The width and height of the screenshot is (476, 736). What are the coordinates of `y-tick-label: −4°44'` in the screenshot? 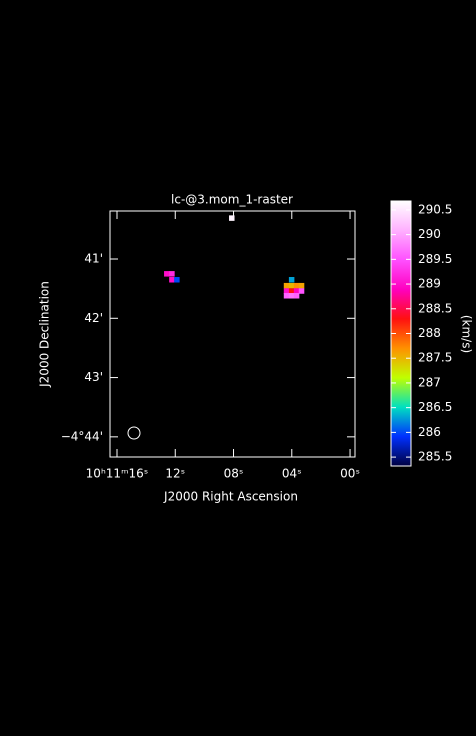 It's located at (82, 436).